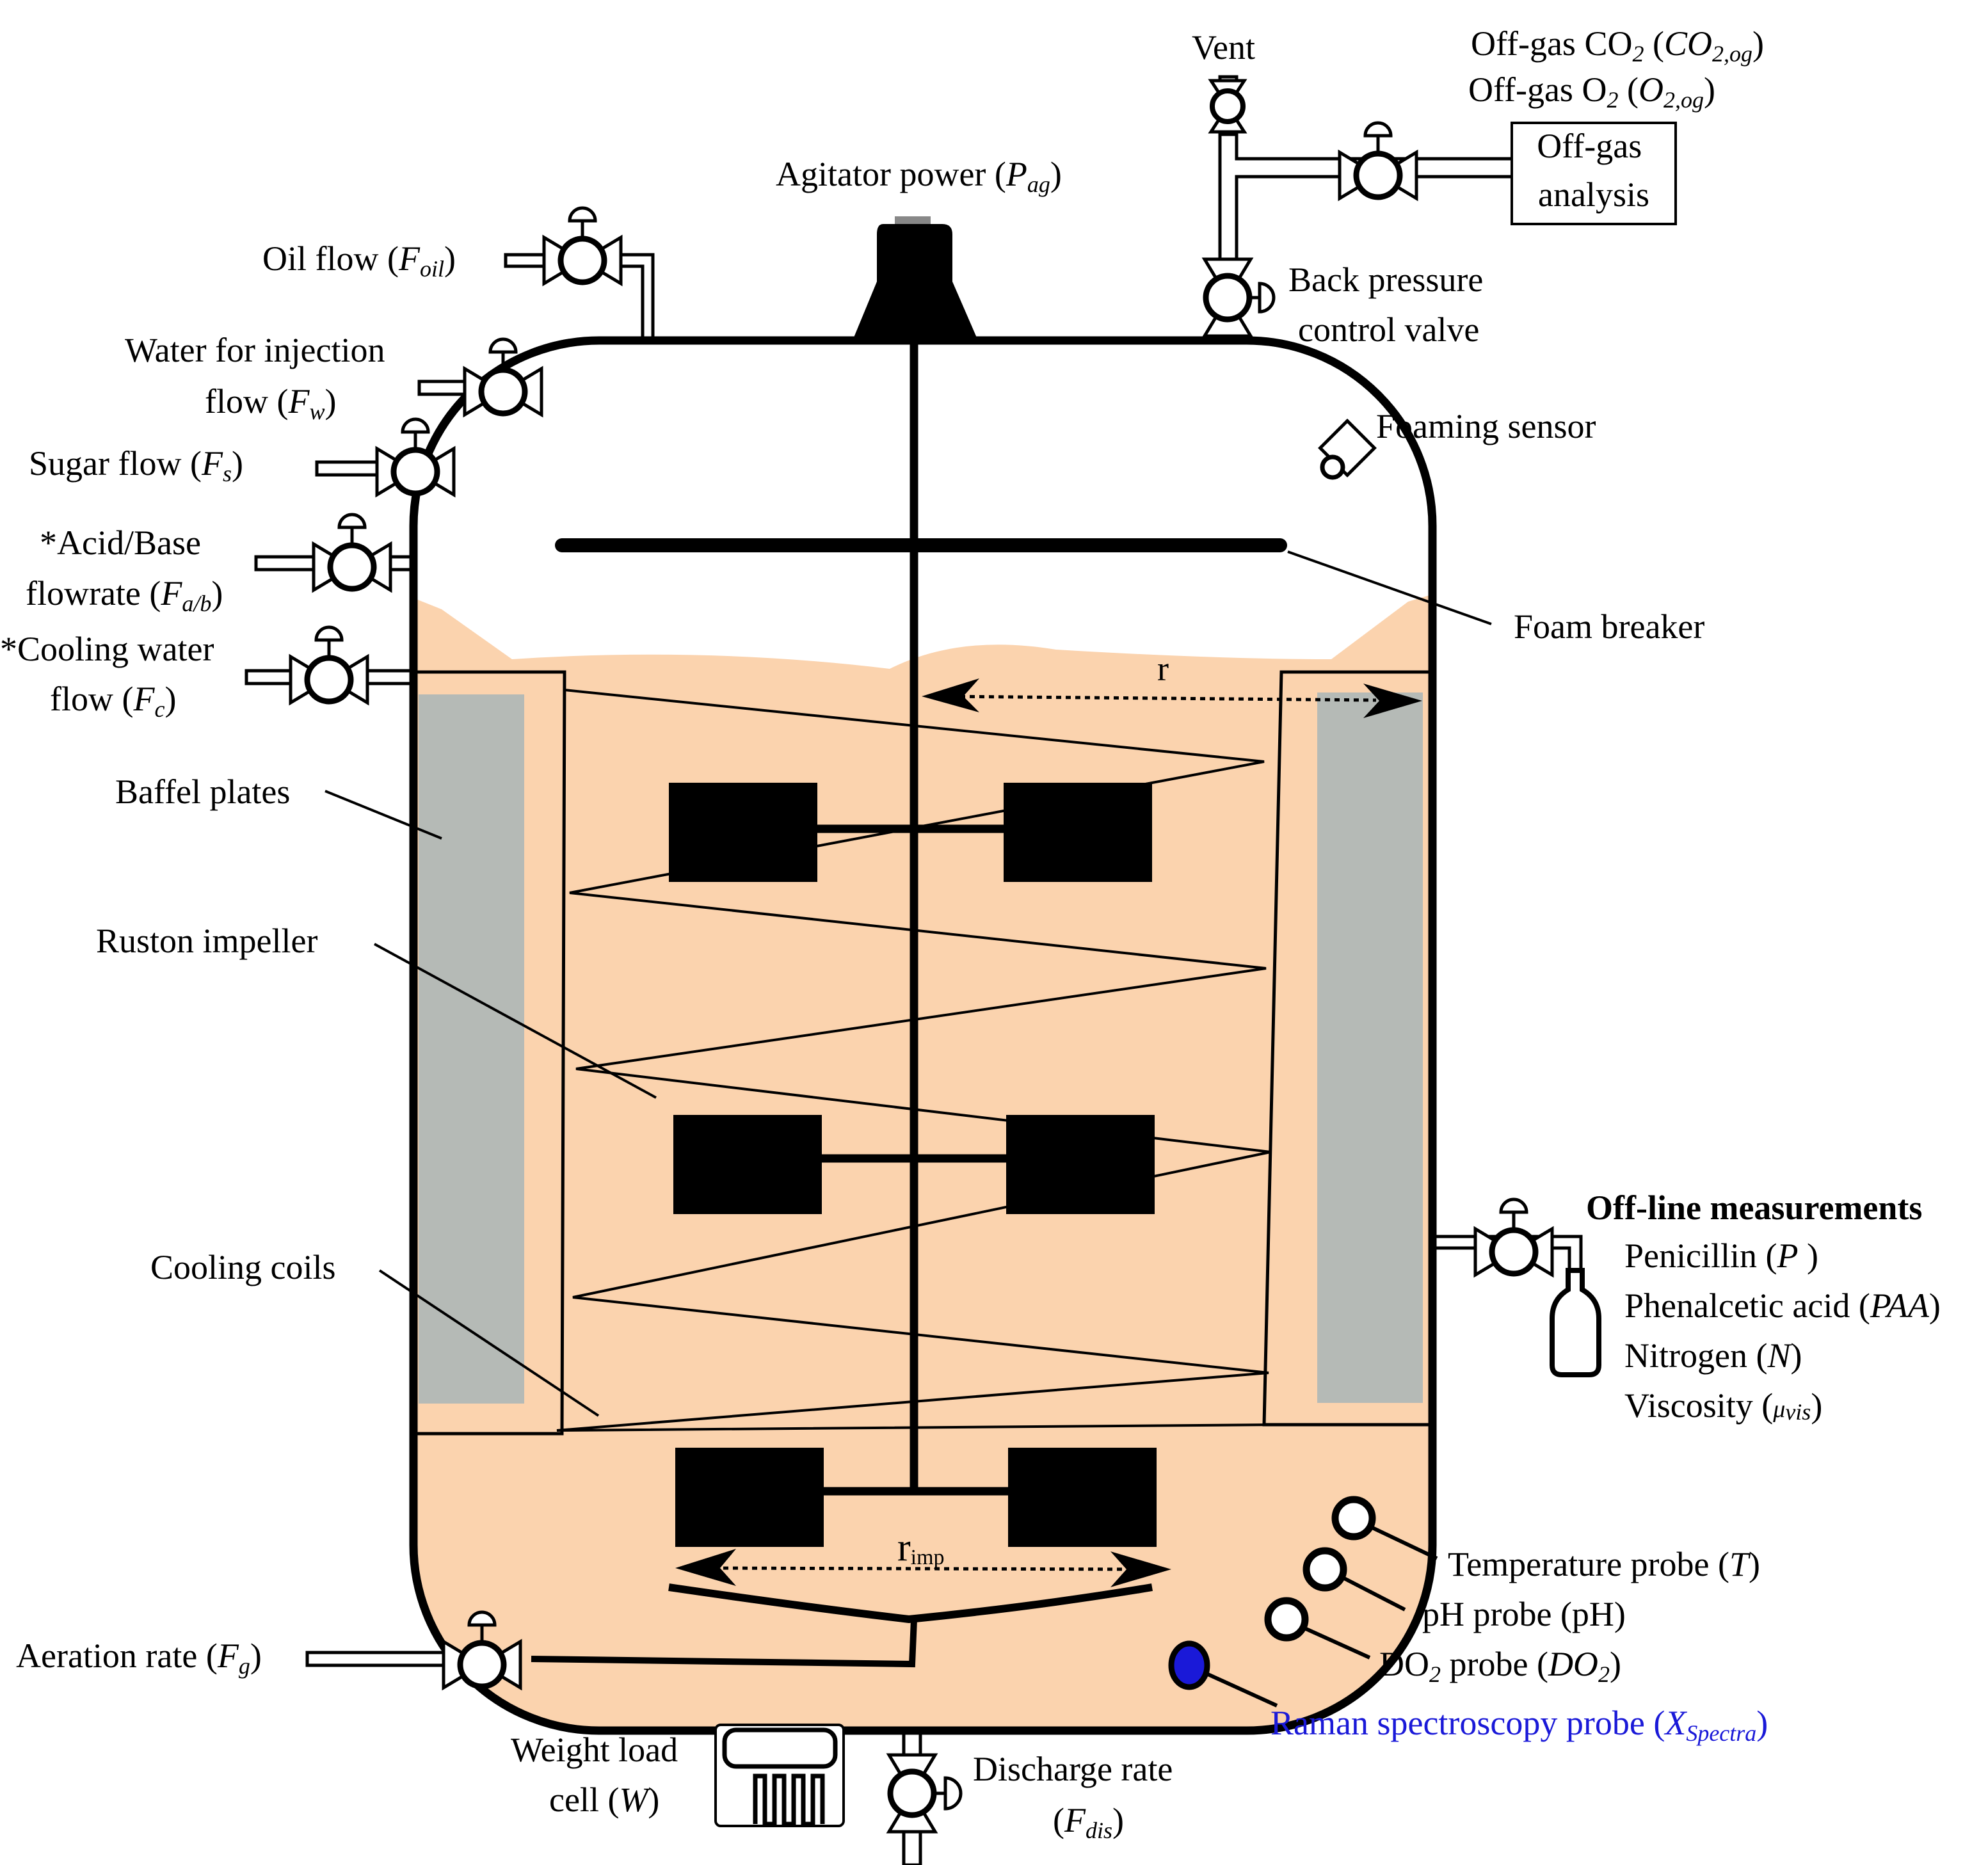 Image resolution: width=1988 pixels, height=1865 pixels. I want to click on temperature-probe-icon, so click(1353, 1519).